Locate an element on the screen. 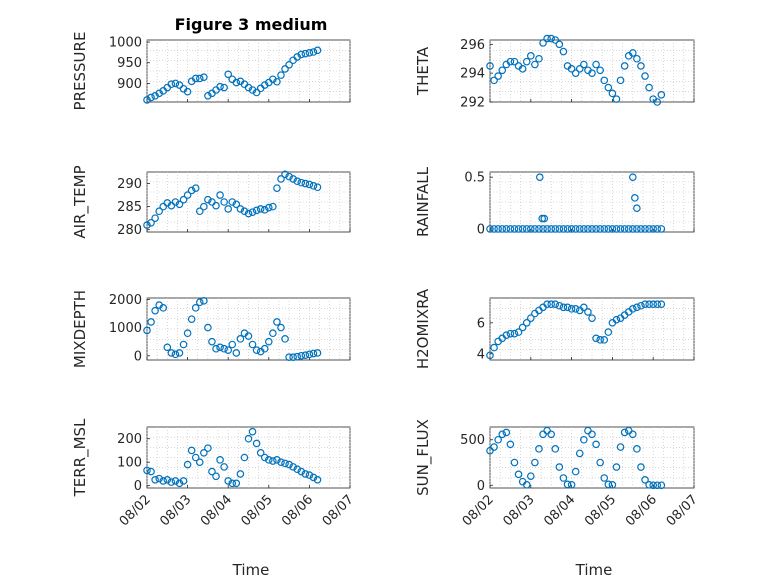  xtick-label-left: 08/02 is located at coordinates (135, 510).